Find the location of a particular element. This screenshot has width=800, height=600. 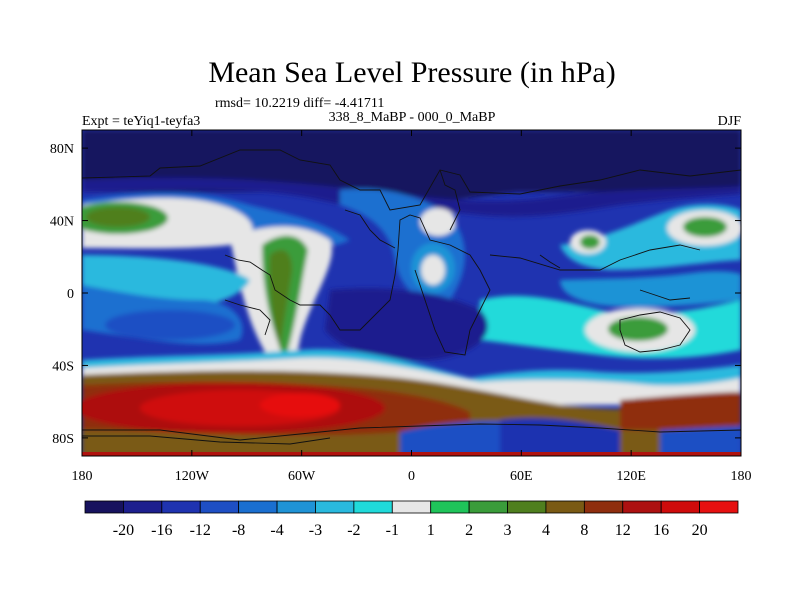

y-tick-label: 80S is located at coordinates (63, 439).